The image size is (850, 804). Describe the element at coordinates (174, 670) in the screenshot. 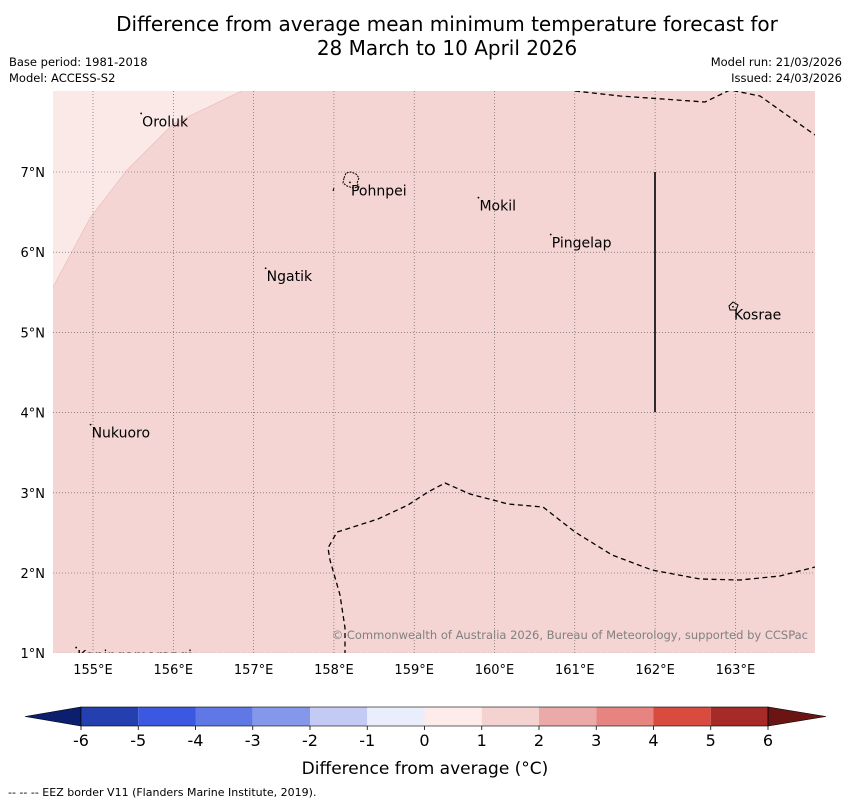

I see `longitude-tick-label: 156°E` at that location.